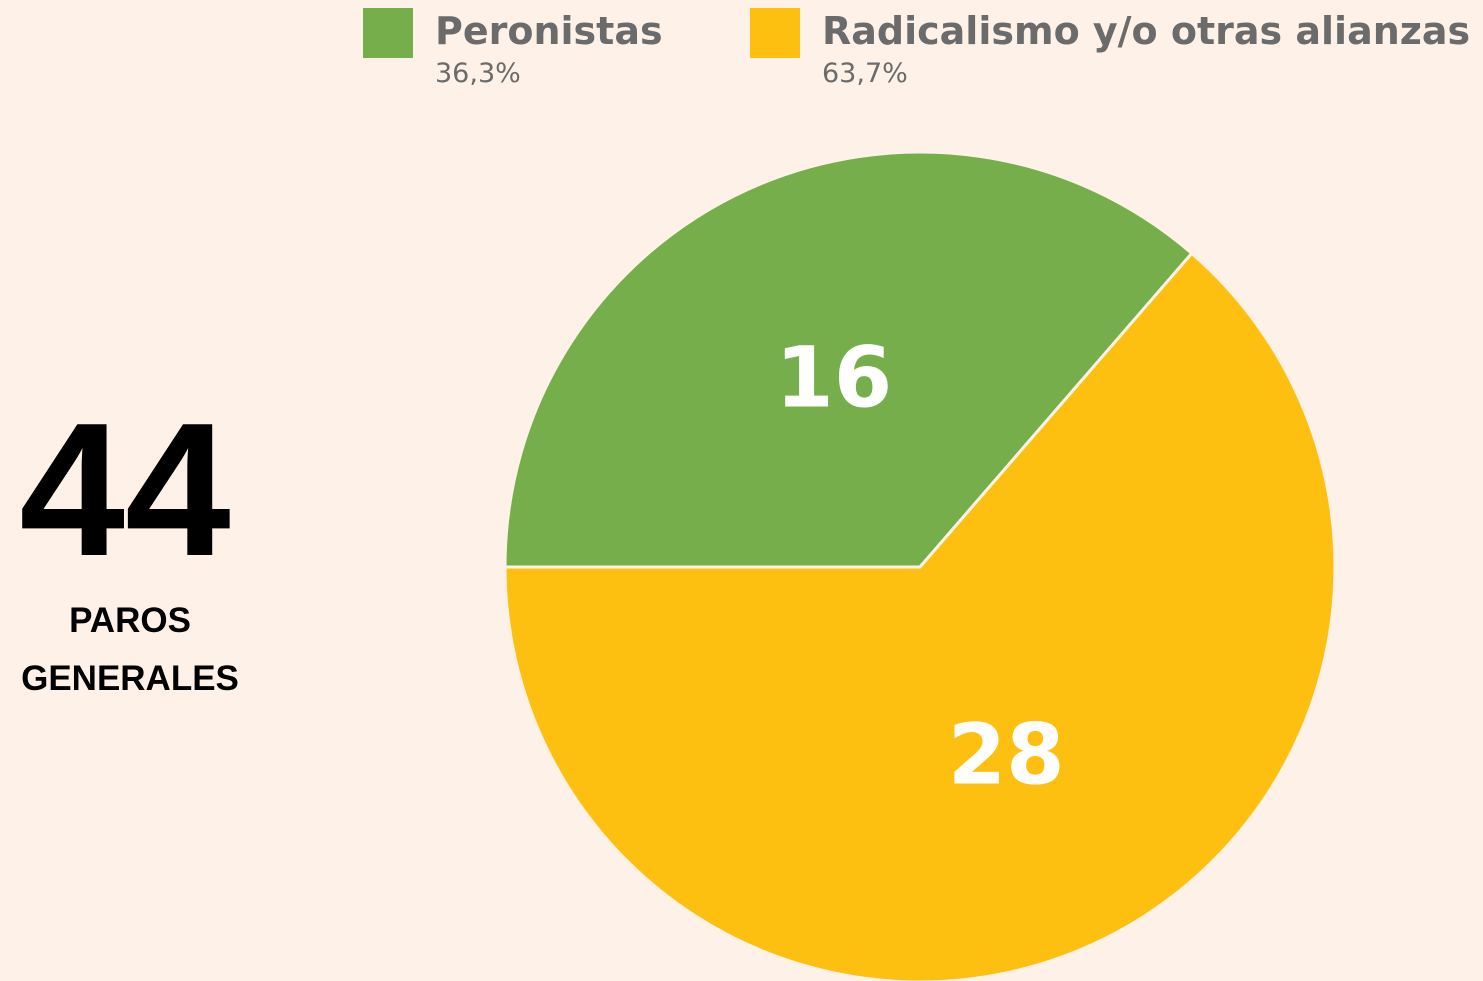 This screenshot has height=981, width=1483. Describe the element at coordinates (1006, 755) in the screenshot. I see `data-label: 28` at that location.